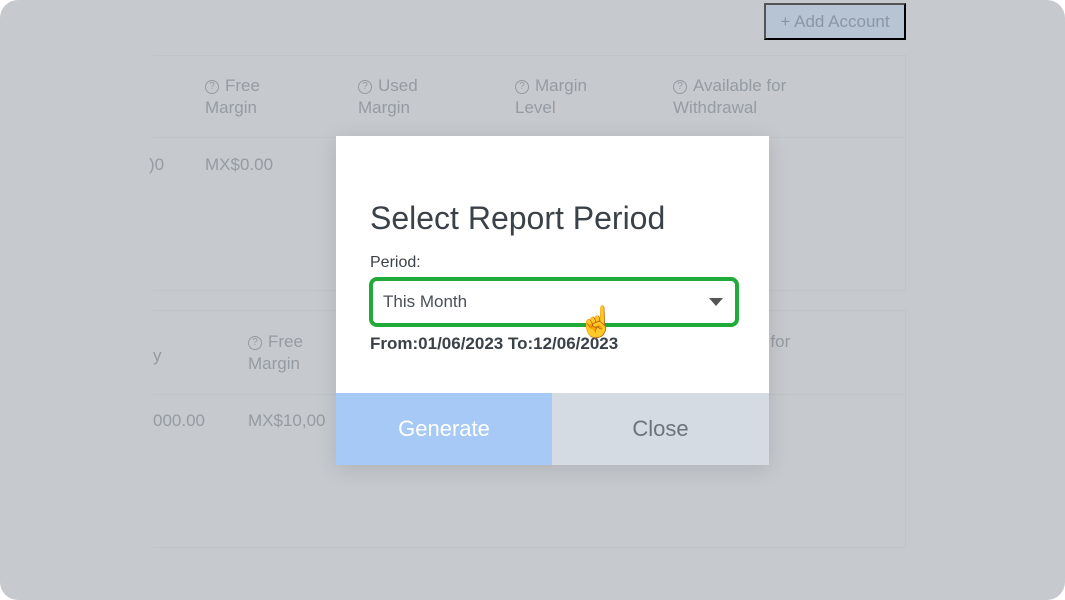  What do you see at coordinates (494, 343) in the screenshot?
I see `date-range: From:01/06/2023 To:12/06/2023` at bounding box center [494, 343].